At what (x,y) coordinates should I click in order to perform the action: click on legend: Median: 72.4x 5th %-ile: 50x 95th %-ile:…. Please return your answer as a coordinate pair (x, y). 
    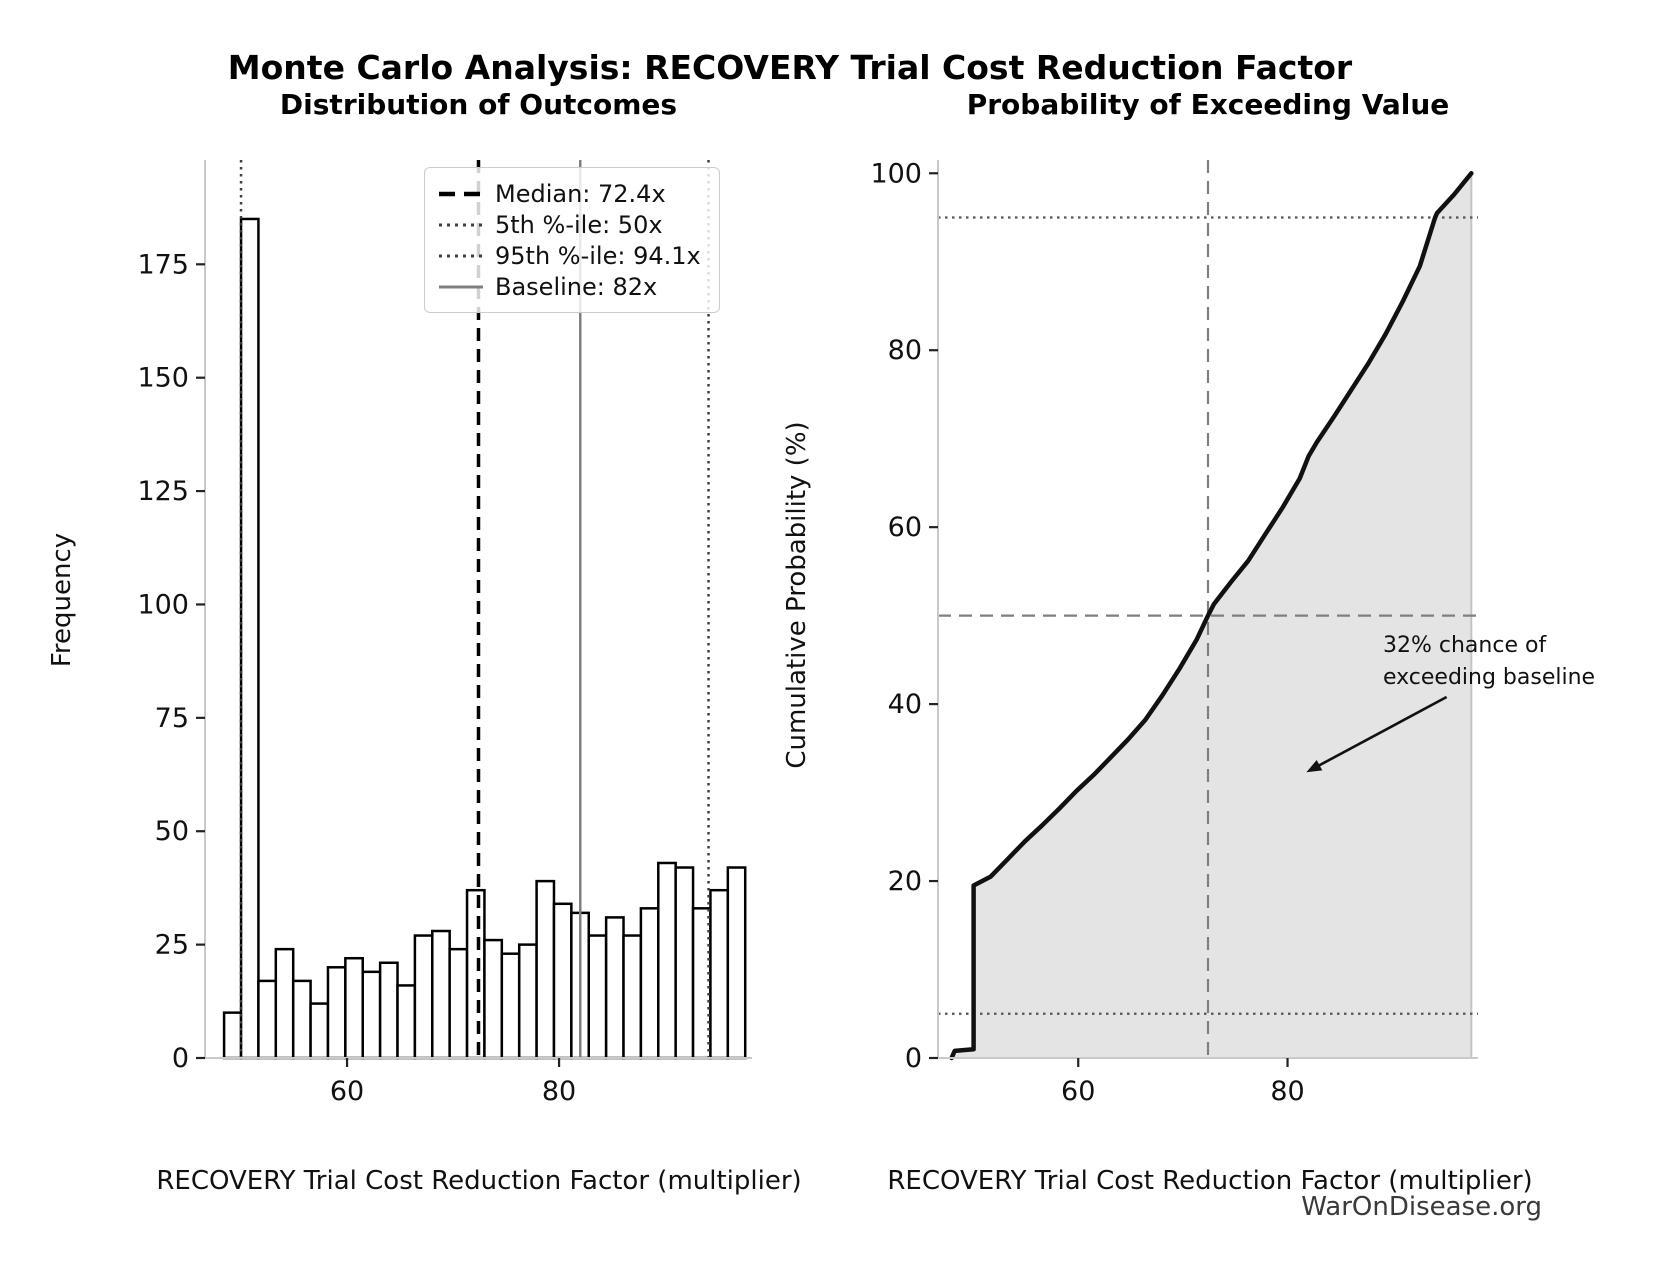
    Looking at the image, I should click on (572, 240).